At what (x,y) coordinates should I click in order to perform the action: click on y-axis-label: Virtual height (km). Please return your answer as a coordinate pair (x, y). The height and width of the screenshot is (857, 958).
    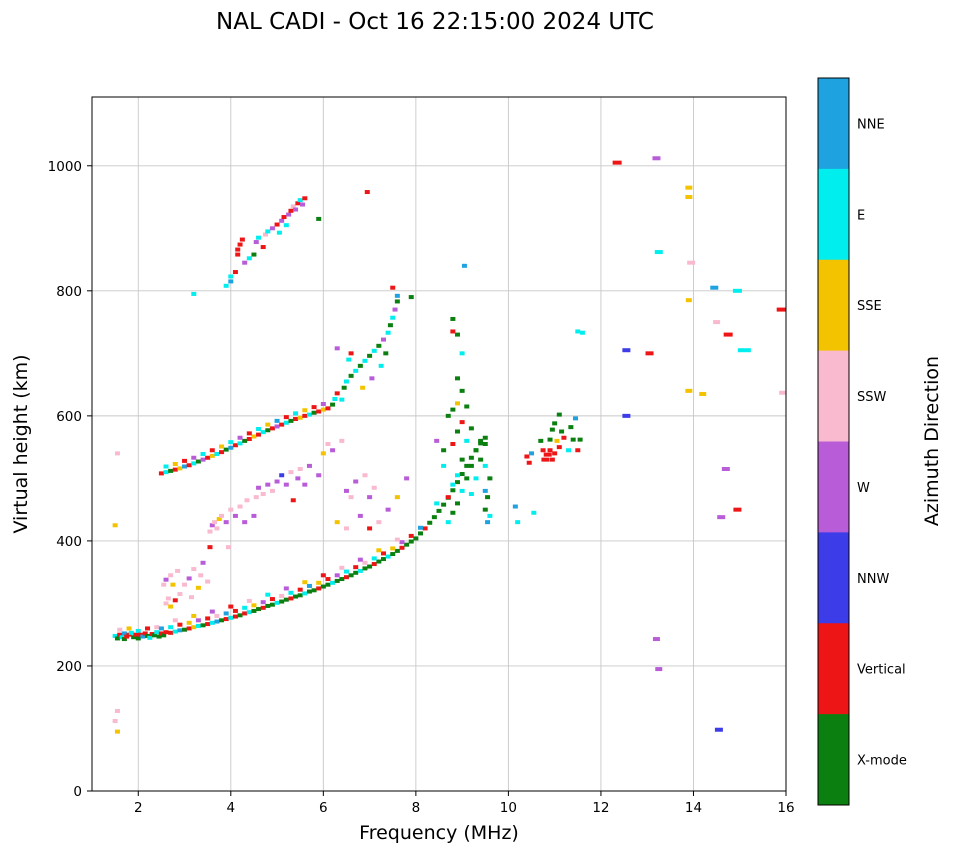
    Looking at the image, I should click on (21, 444).